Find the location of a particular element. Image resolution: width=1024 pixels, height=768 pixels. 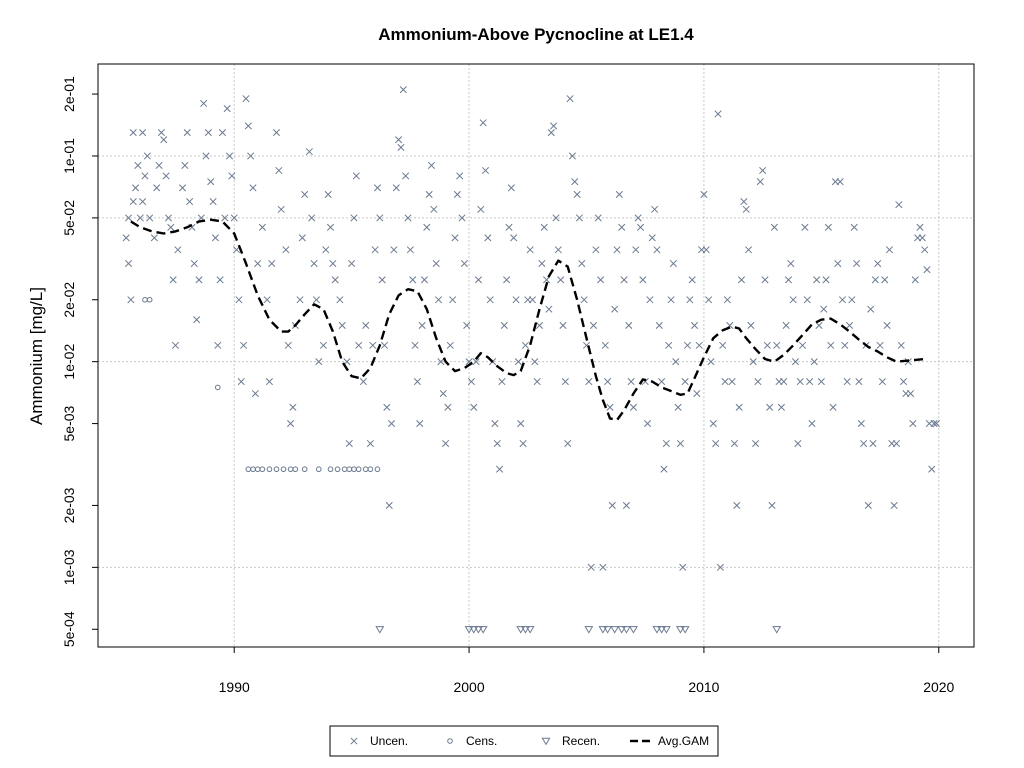

y-axis-label: Ammonium [mg/L] is located at coordinates (36, 356).